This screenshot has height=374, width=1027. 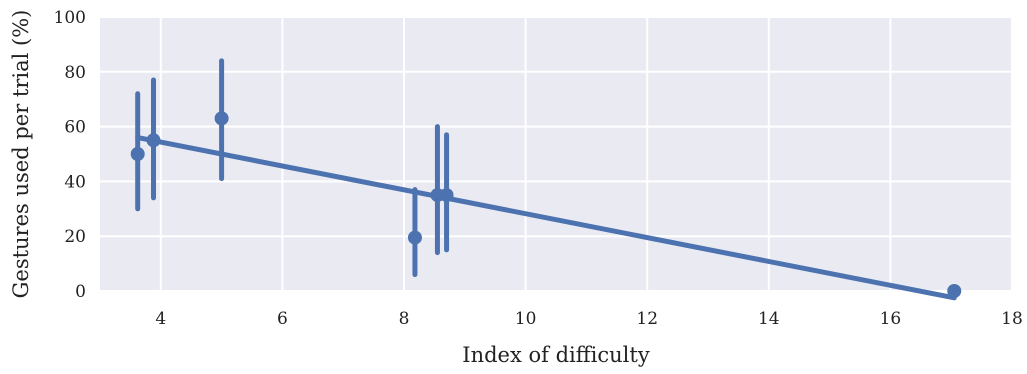 I want to click on y-tick-label: 40, so click(x=75, y=182).